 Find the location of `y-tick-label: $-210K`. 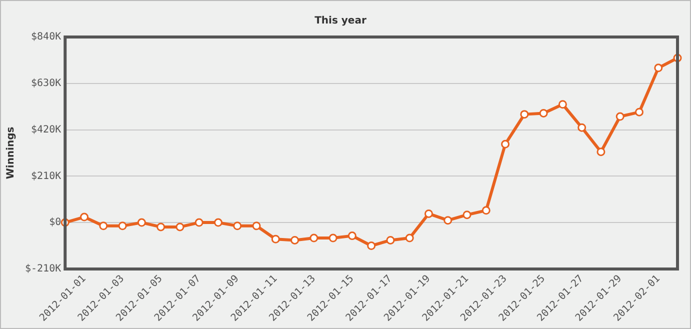

y-tick-label: $-210K is located at coordinates (43, 269).